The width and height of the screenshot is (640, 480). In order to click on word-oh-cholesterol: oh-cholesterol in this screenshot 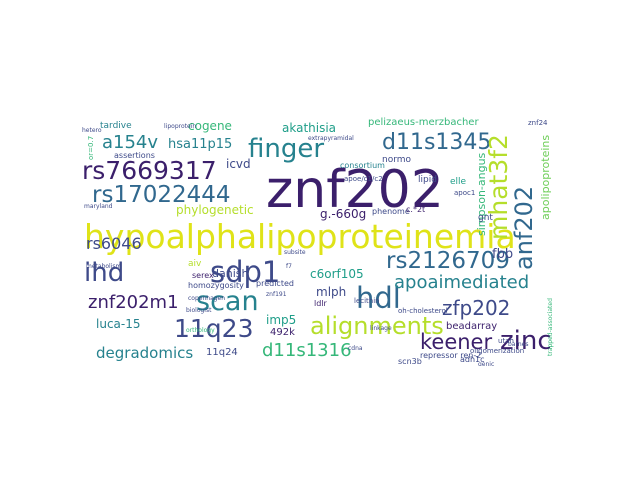, I will do `click(423, 311)`.